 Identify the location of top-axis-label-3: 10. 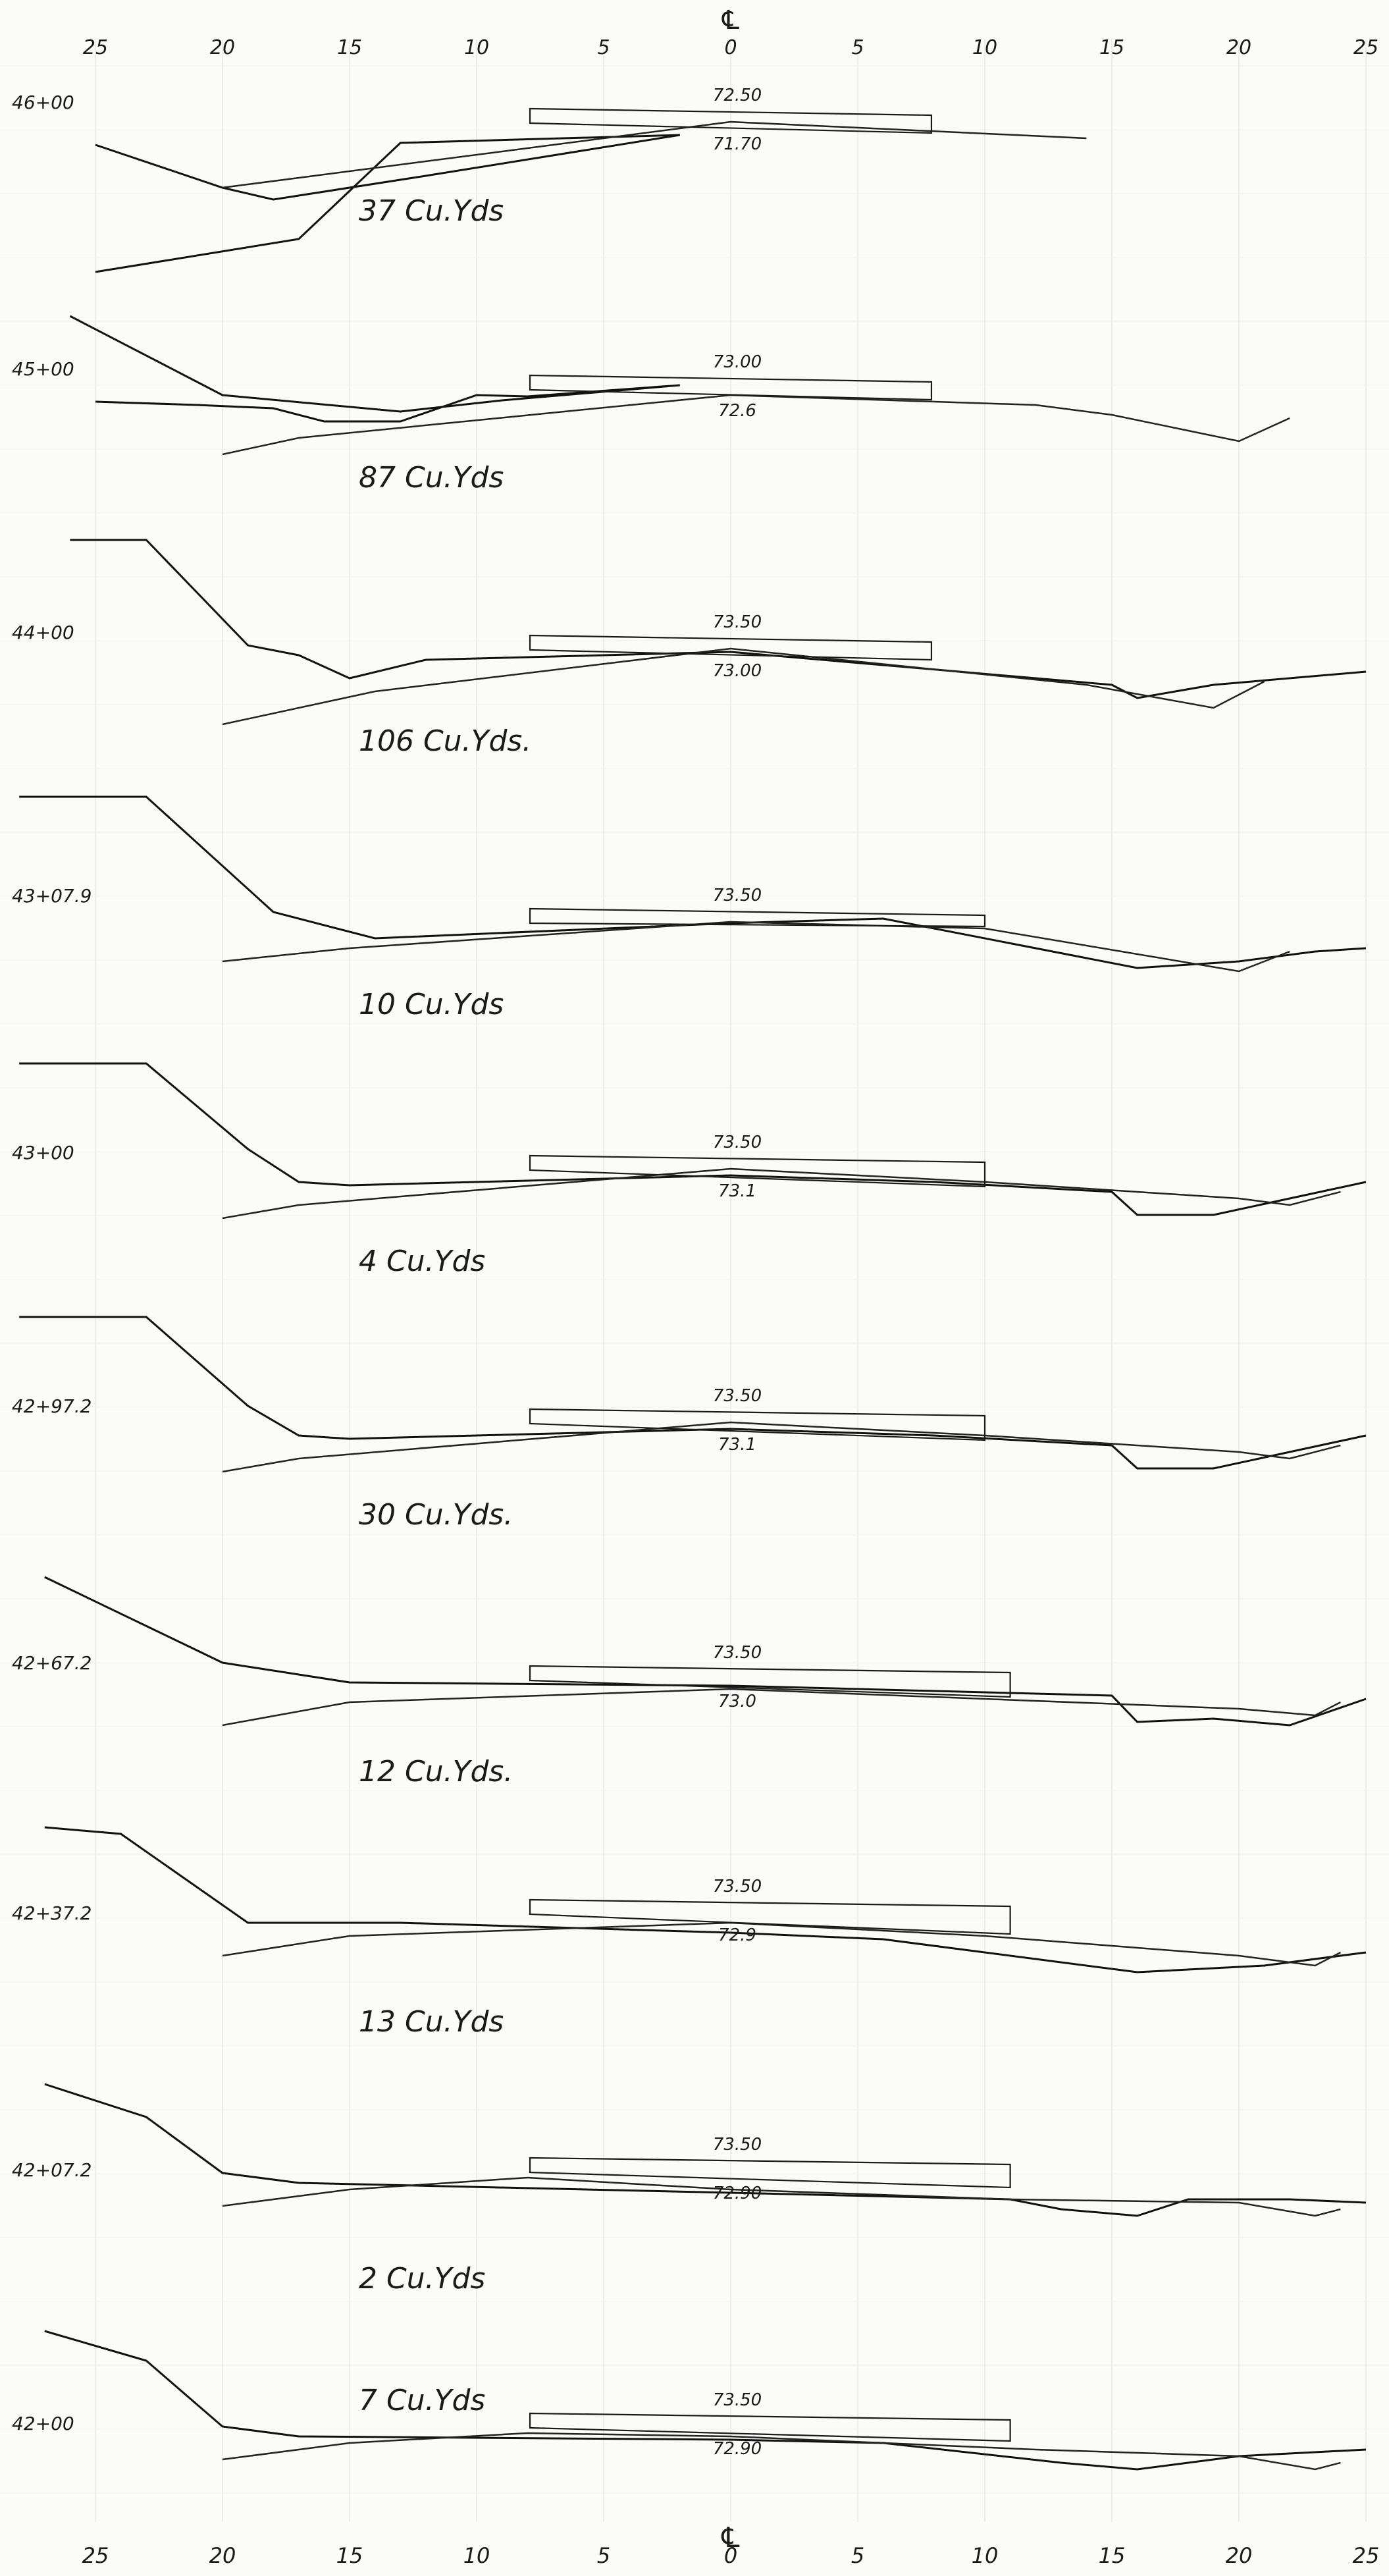
(476, 47).